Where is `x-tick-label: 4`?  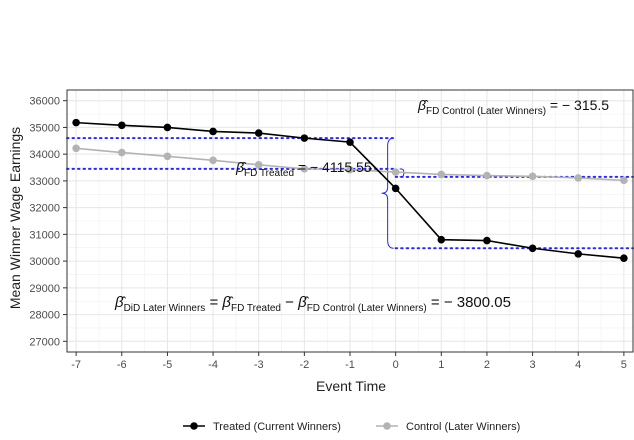 x-tick-label: 4 is located at coordinates (578, 365).